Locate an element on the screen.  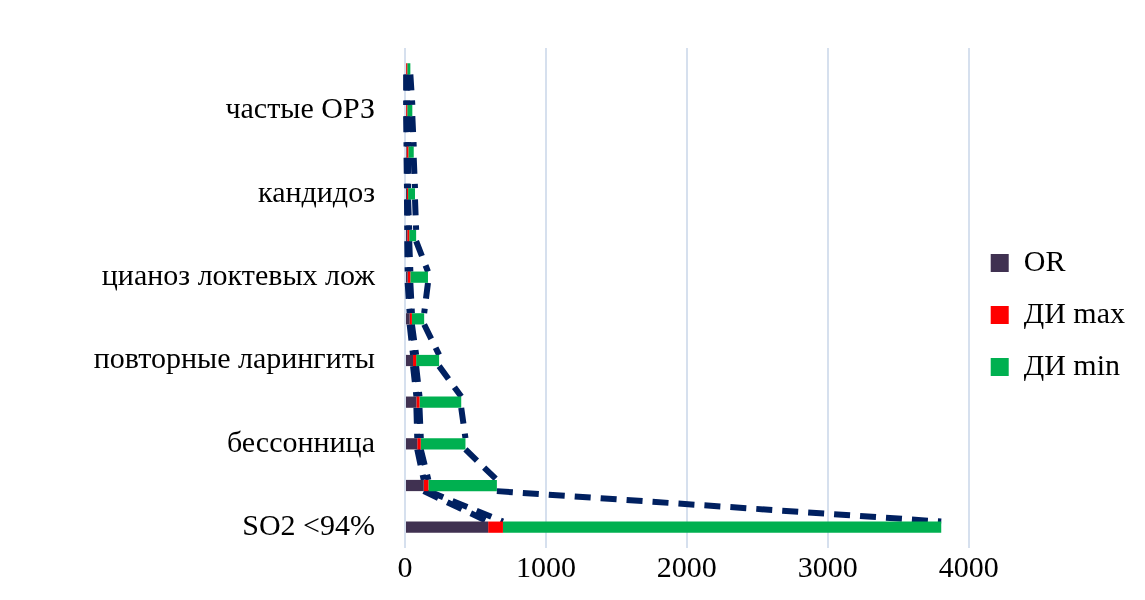
x-tick-label: 2000 is located at coordinates (686, 566).